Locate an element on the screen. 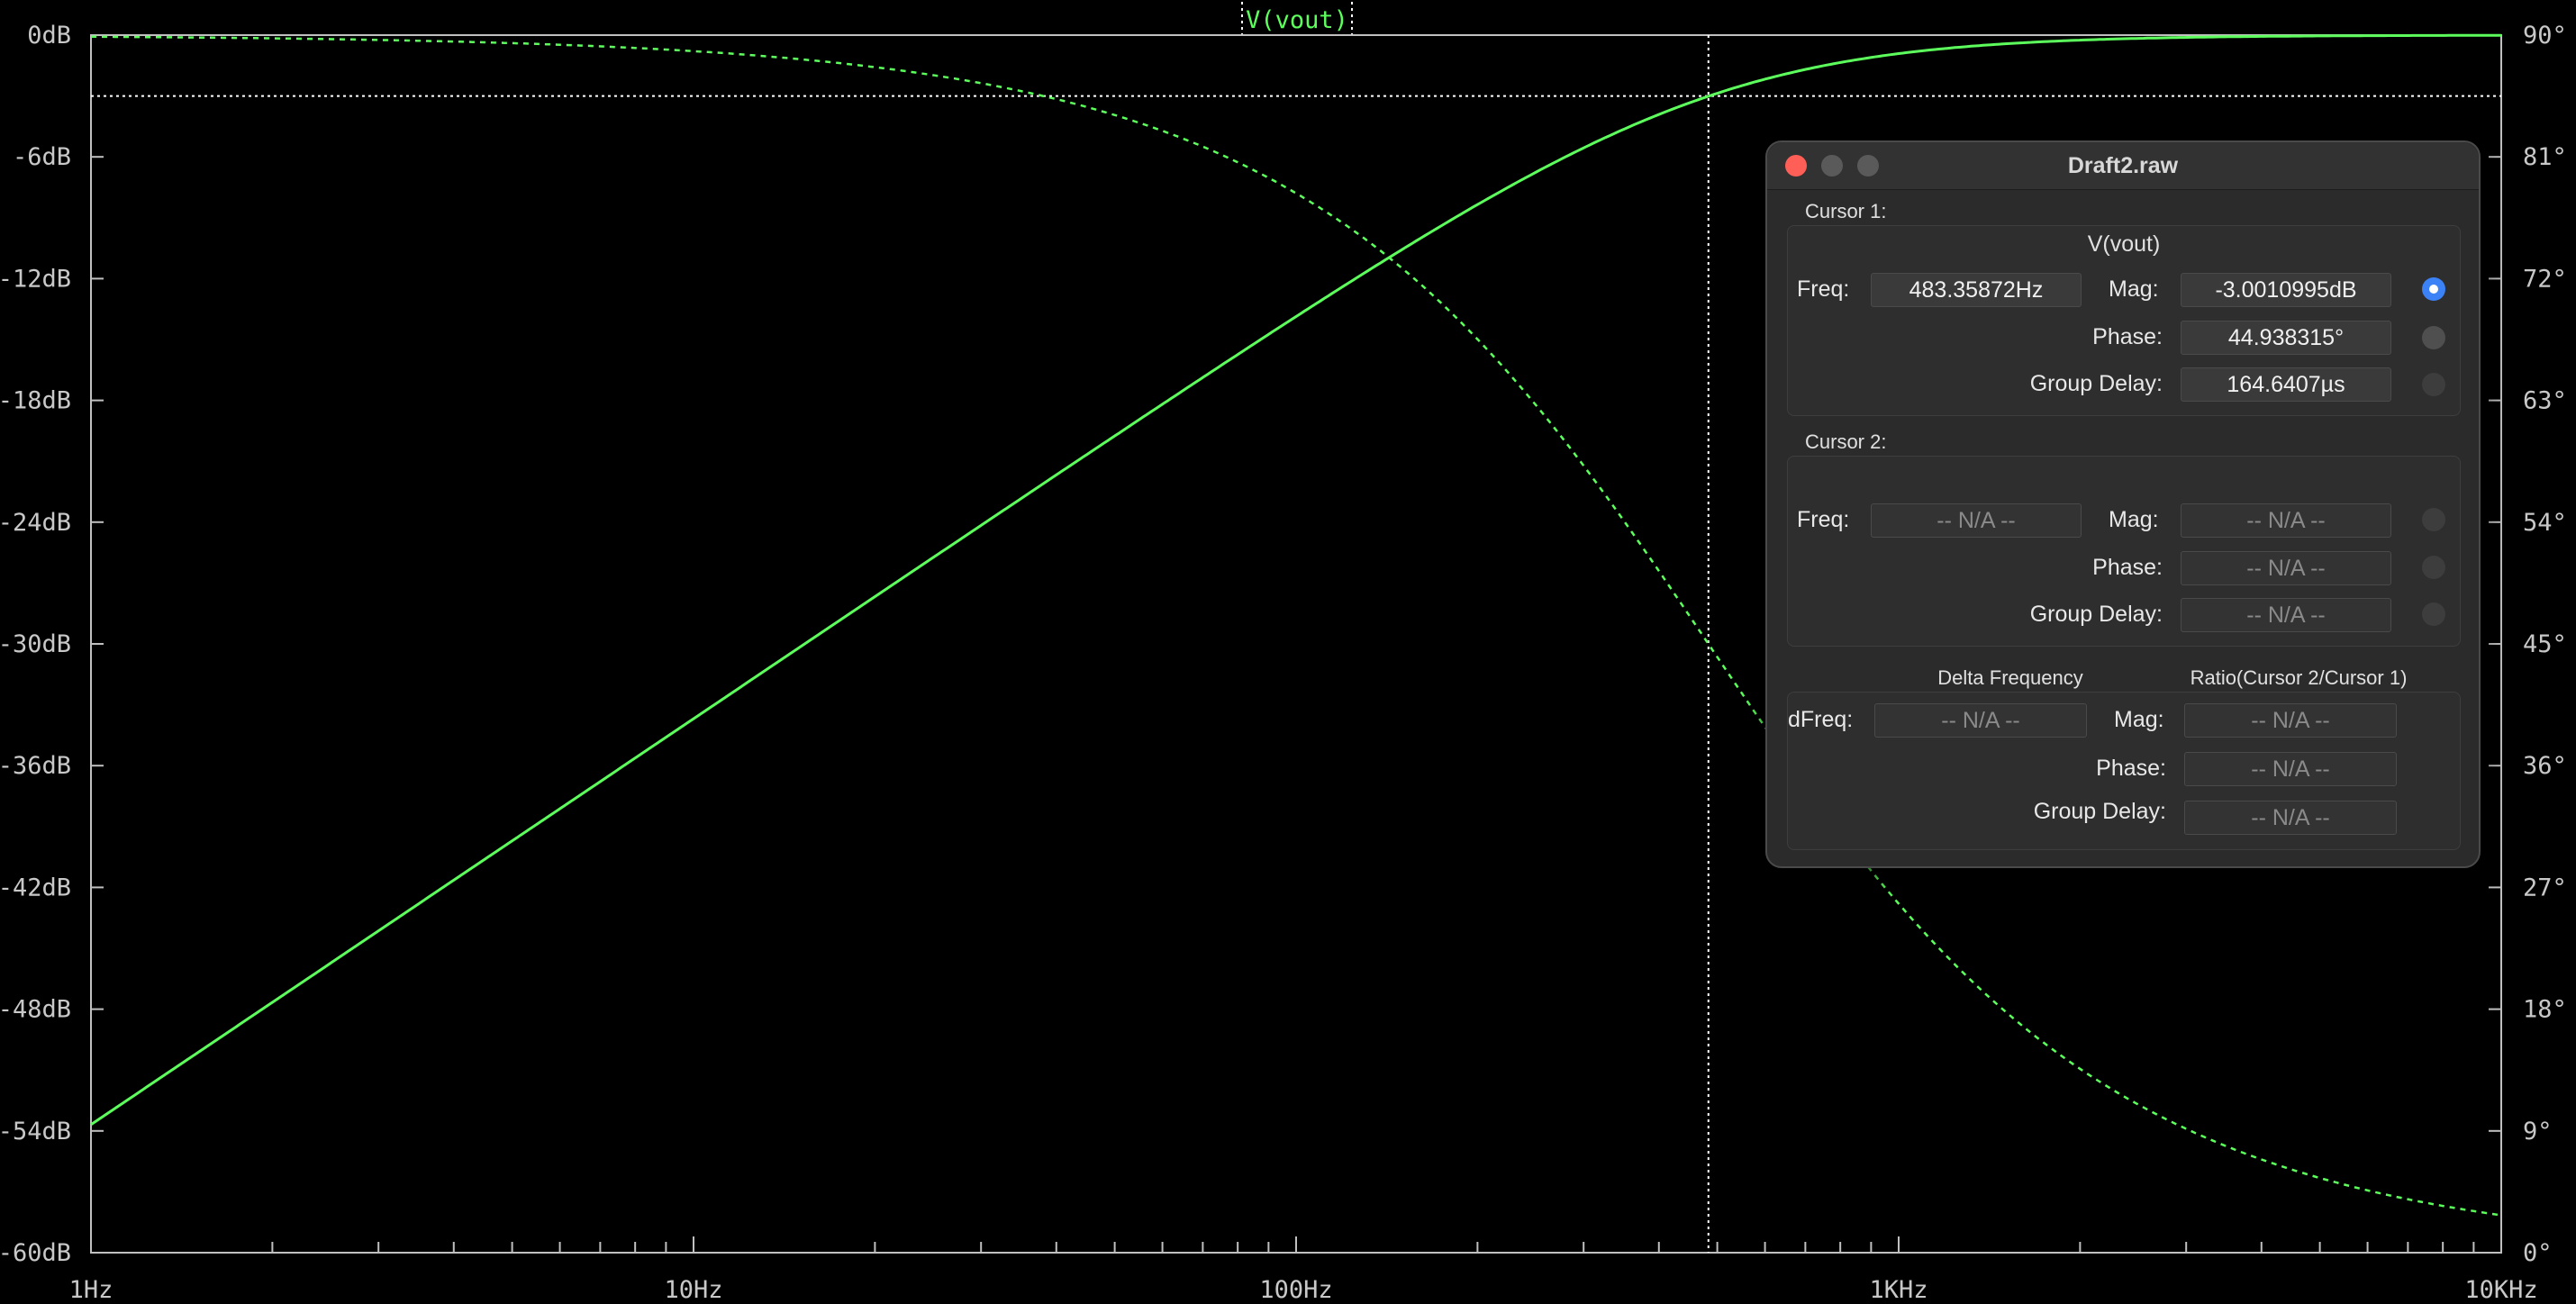  cursor-1-group-delay-label: Group Delay: is located at coordinates (2096, 384).